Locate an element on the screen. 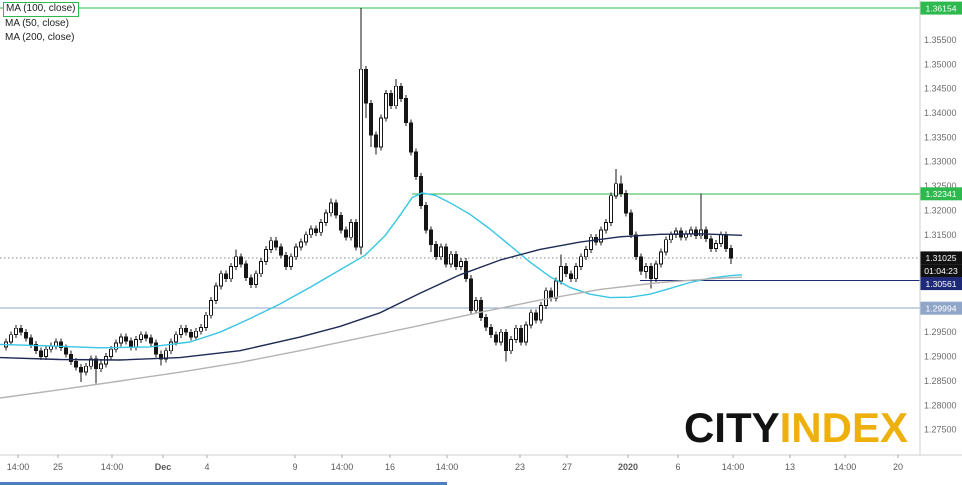 The image size is (962, 485). time-tick-label: 20 is located at coordinates (898, 467).